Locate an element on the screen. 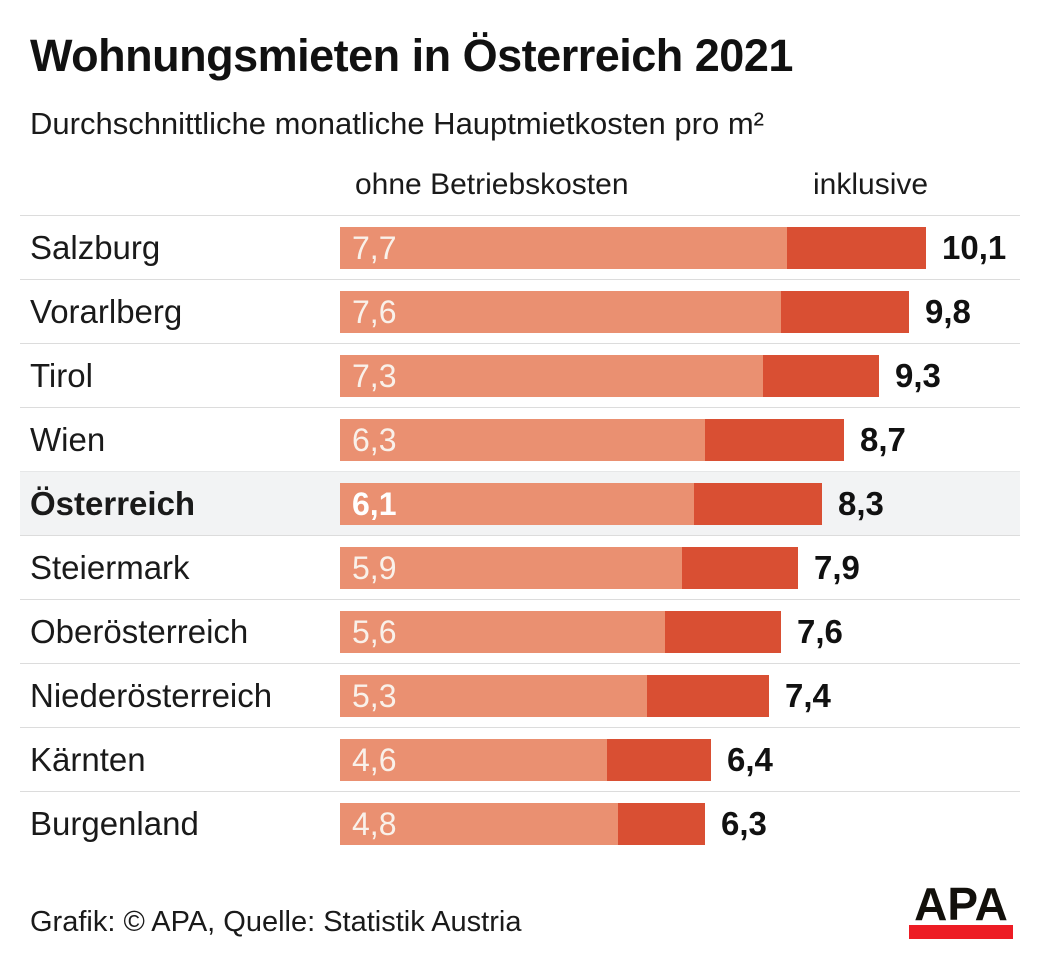 Image resolution: width=1040 pixels, height=958 pixels. column-header-inklusive: inklusive is located at coordinates (871, 184).